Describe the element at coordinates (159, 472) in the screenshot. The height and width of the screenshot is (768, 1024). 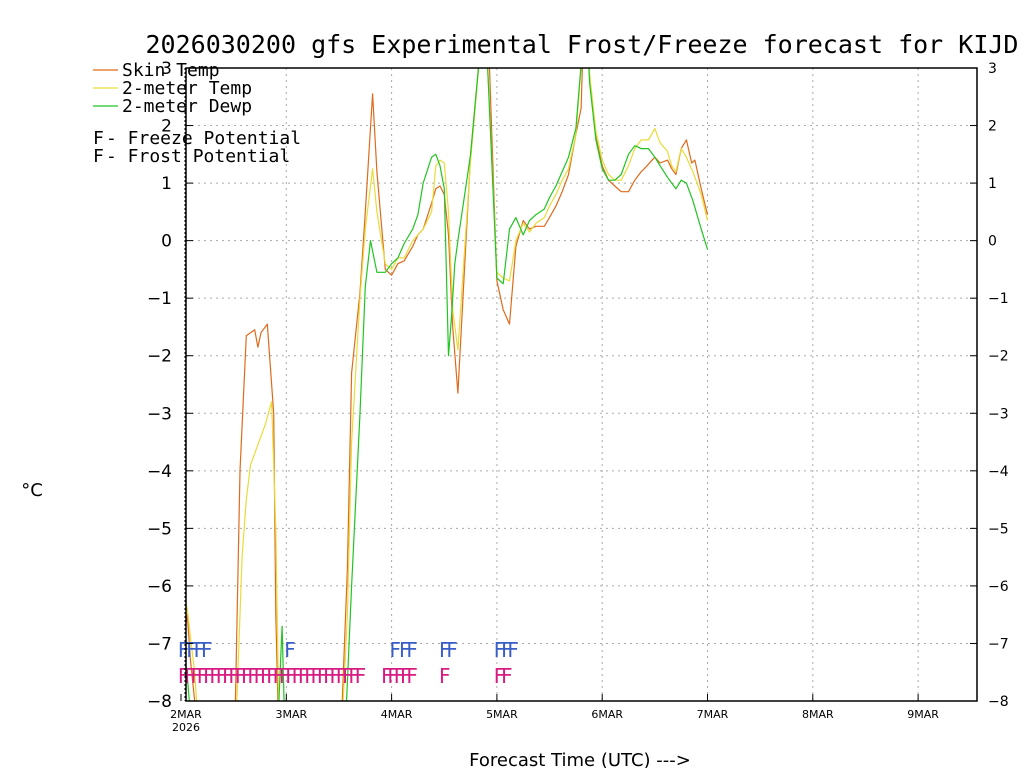
I see `y-tick-label: −4` at that location.